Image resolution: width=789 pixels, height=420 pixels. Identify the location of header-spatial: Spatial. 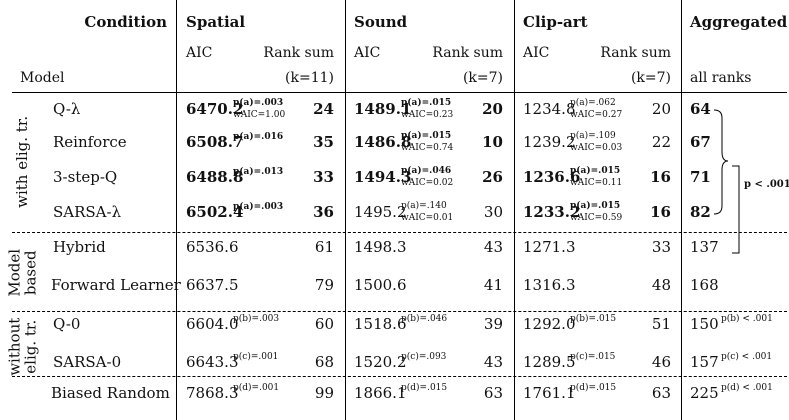
(216, 22).